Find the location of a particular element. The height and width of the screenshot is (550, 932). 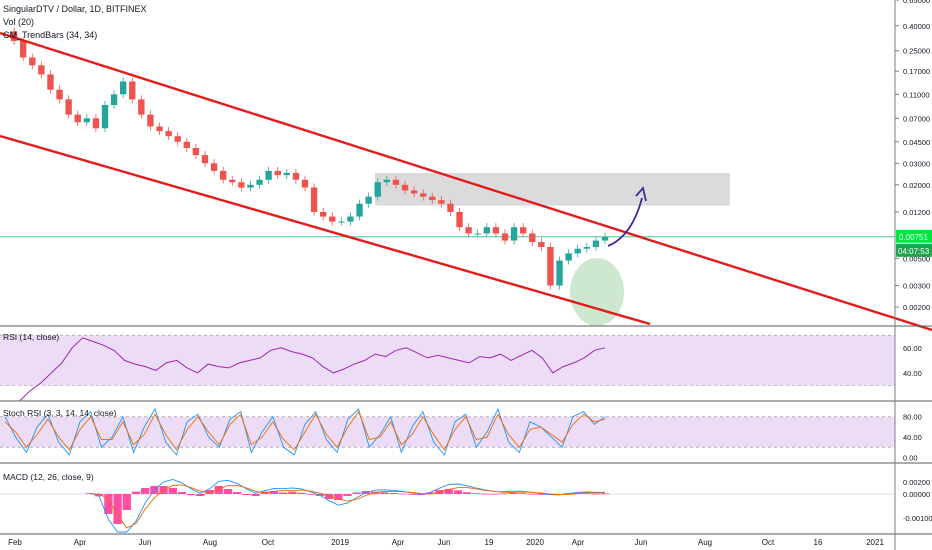

forecast-arrowhead is located at coordinates (641, 194).